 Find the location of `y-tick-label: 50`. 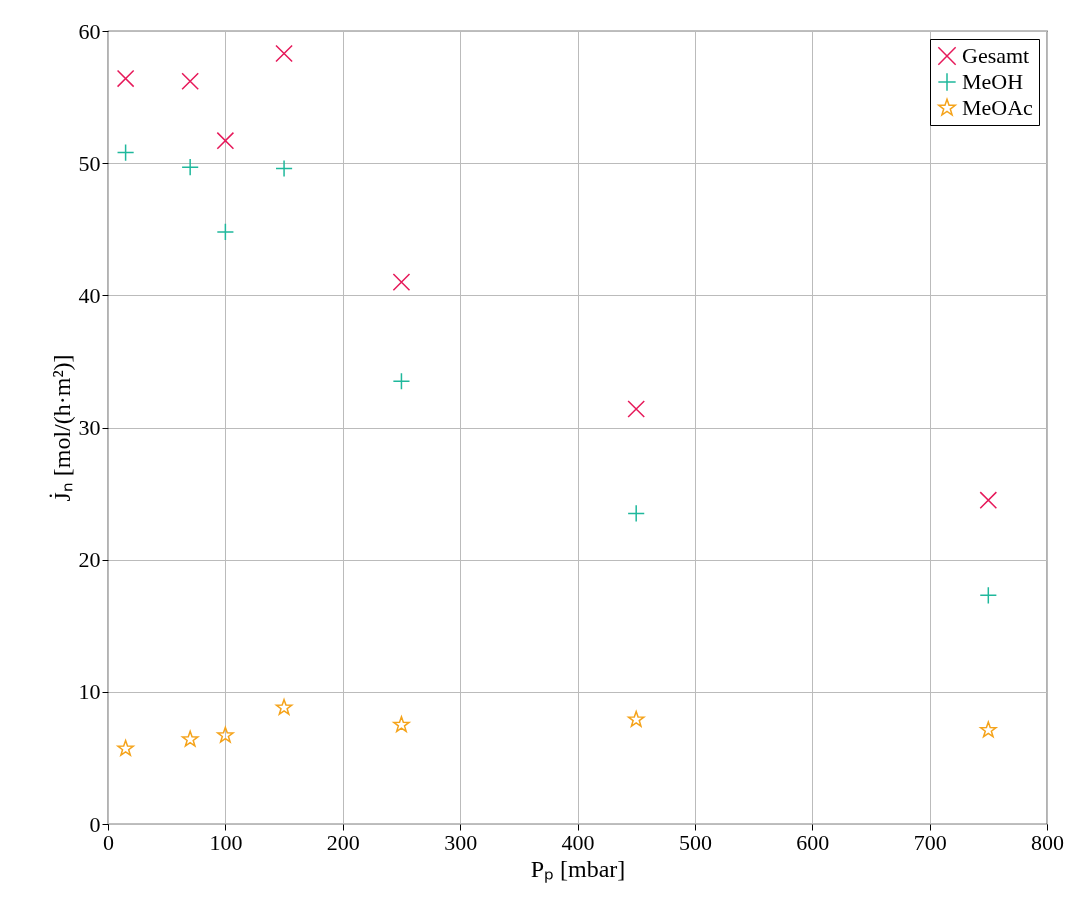

y-tick-label: 50 is located at coordinates (89, 163).